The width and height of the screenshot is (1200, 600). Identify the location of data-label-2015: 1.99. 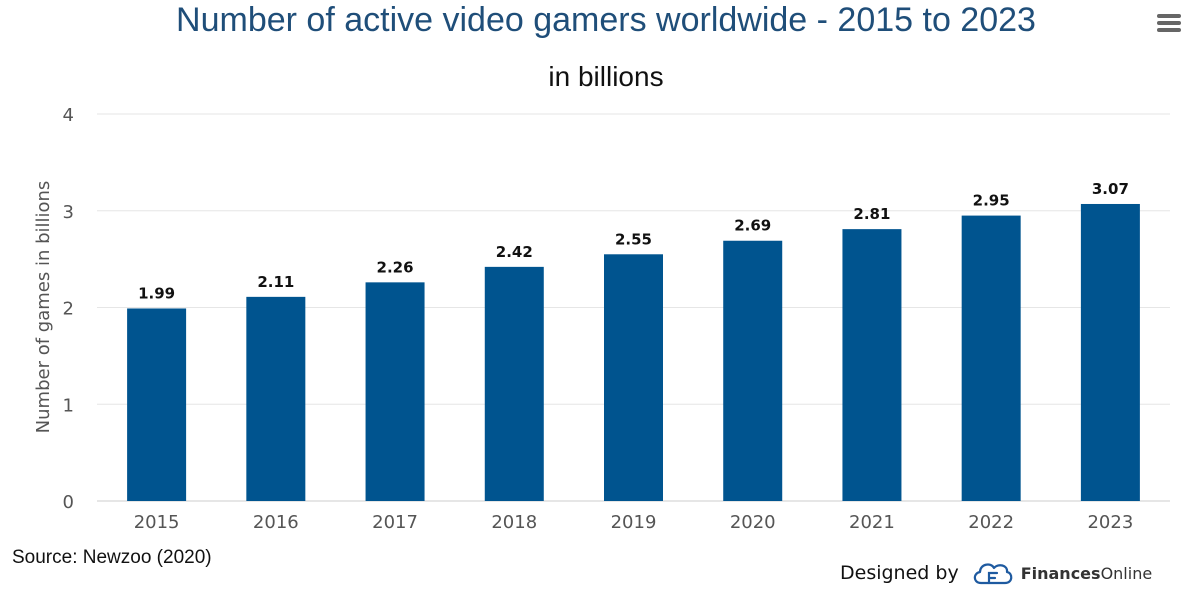
(156, 293).